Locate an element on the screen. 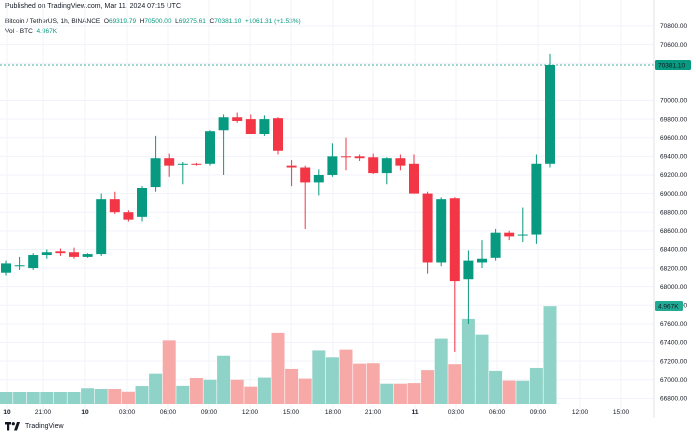 The height and width of the screenshot is (436, 696). high-label: H is located at coordinates (142, 21).